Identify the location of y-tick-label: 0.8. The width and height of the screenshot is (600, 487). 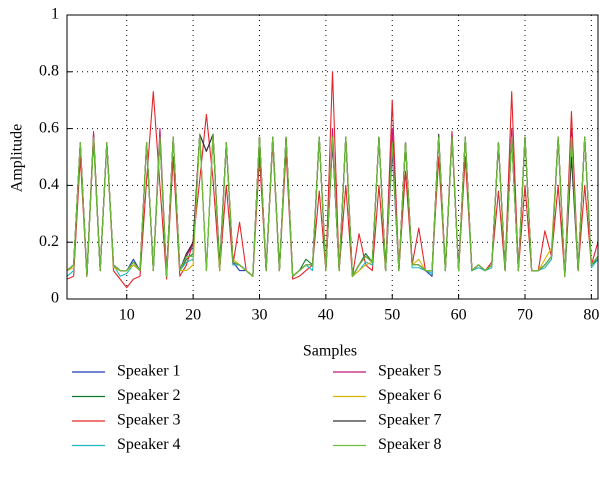
(49, 70).